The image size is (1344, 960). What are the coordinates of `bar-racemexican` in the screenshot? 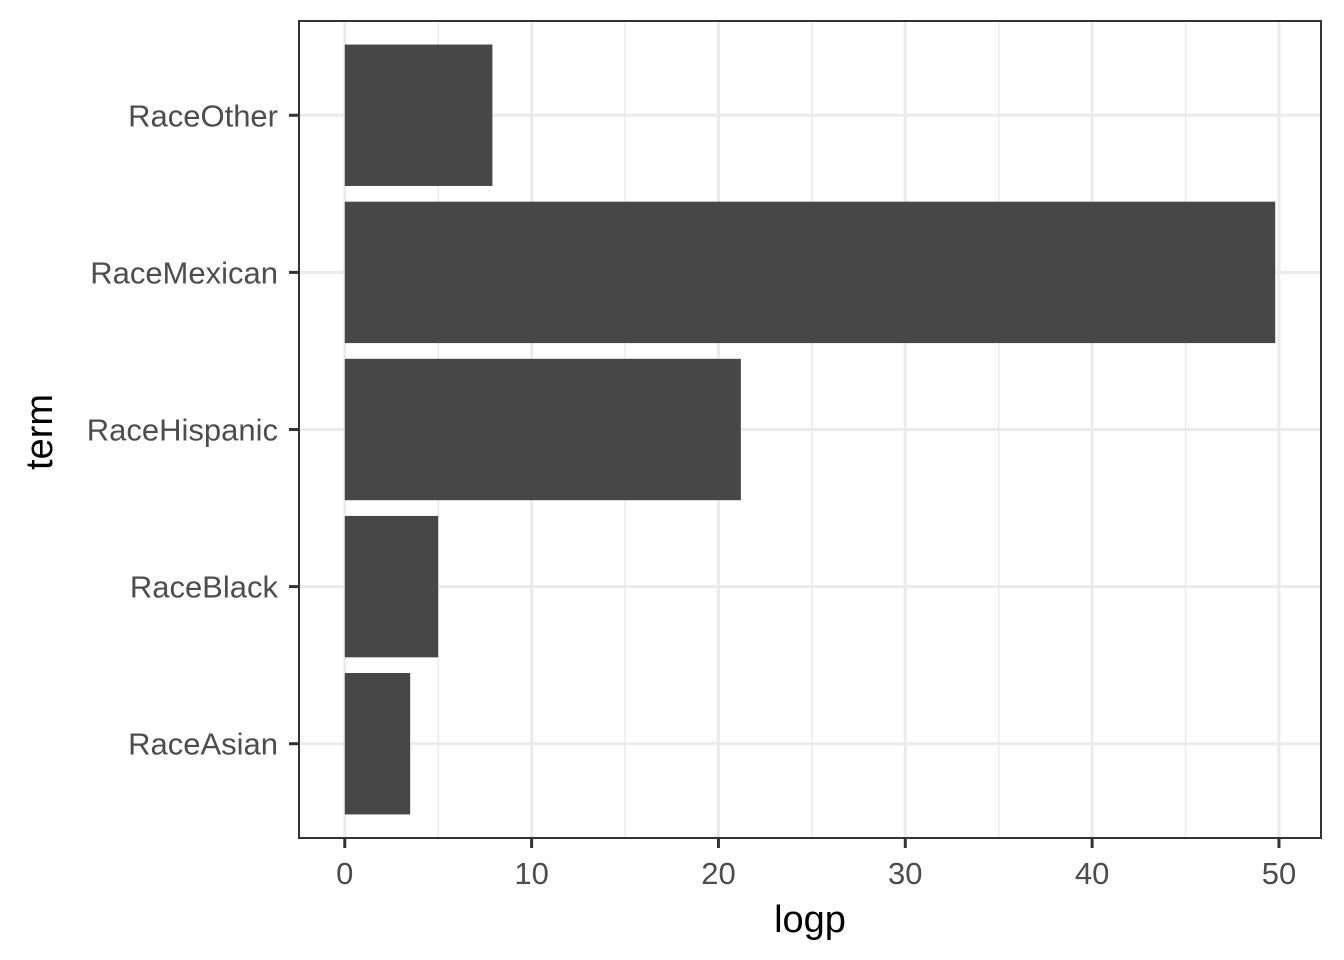 It's located at (810, 272).